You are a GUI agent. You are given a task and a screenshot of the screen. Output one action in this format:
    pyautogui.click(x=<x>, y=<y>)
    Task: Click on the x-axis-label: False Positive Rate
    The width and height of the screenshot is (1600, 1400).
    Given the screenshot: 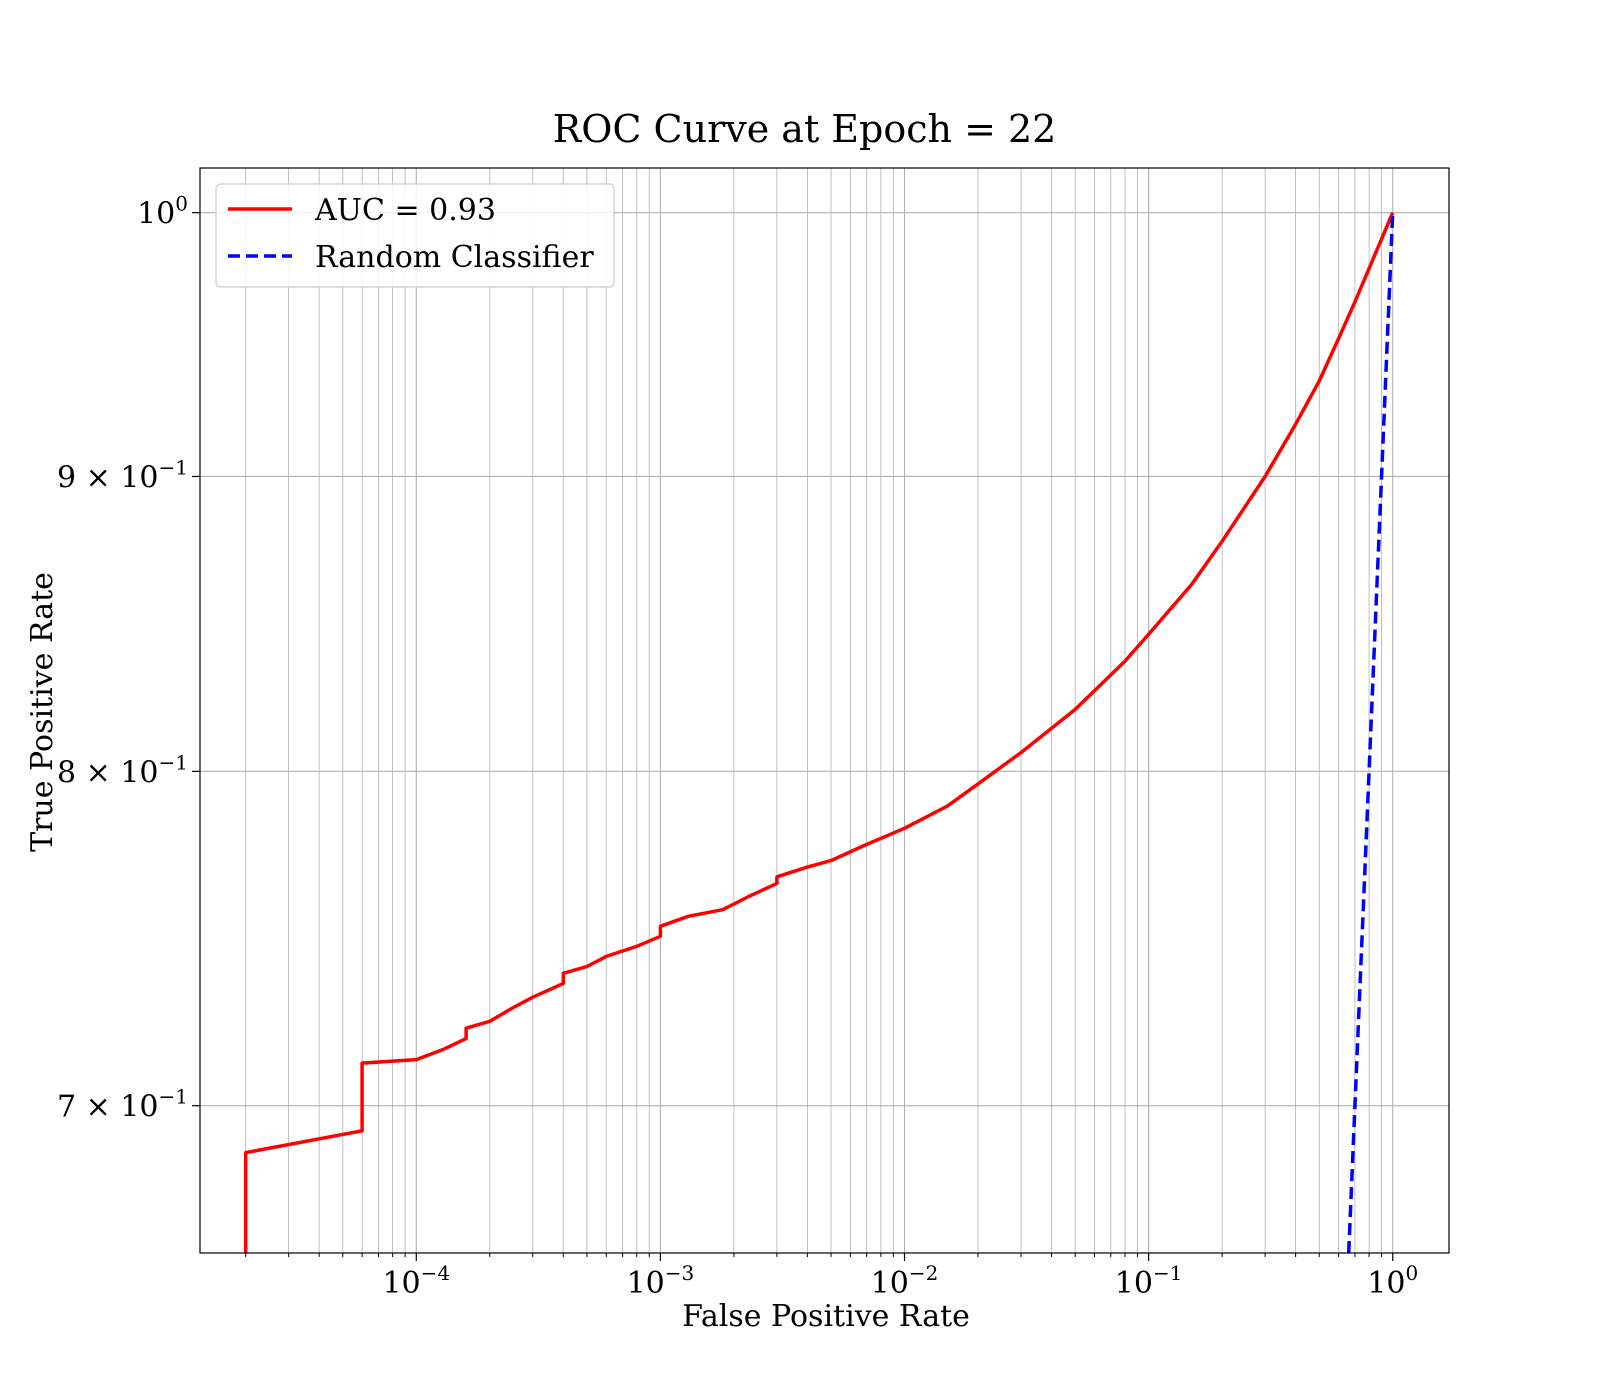 What is the action you would take?
    pyautogui.click(x=826, y=1316)
    